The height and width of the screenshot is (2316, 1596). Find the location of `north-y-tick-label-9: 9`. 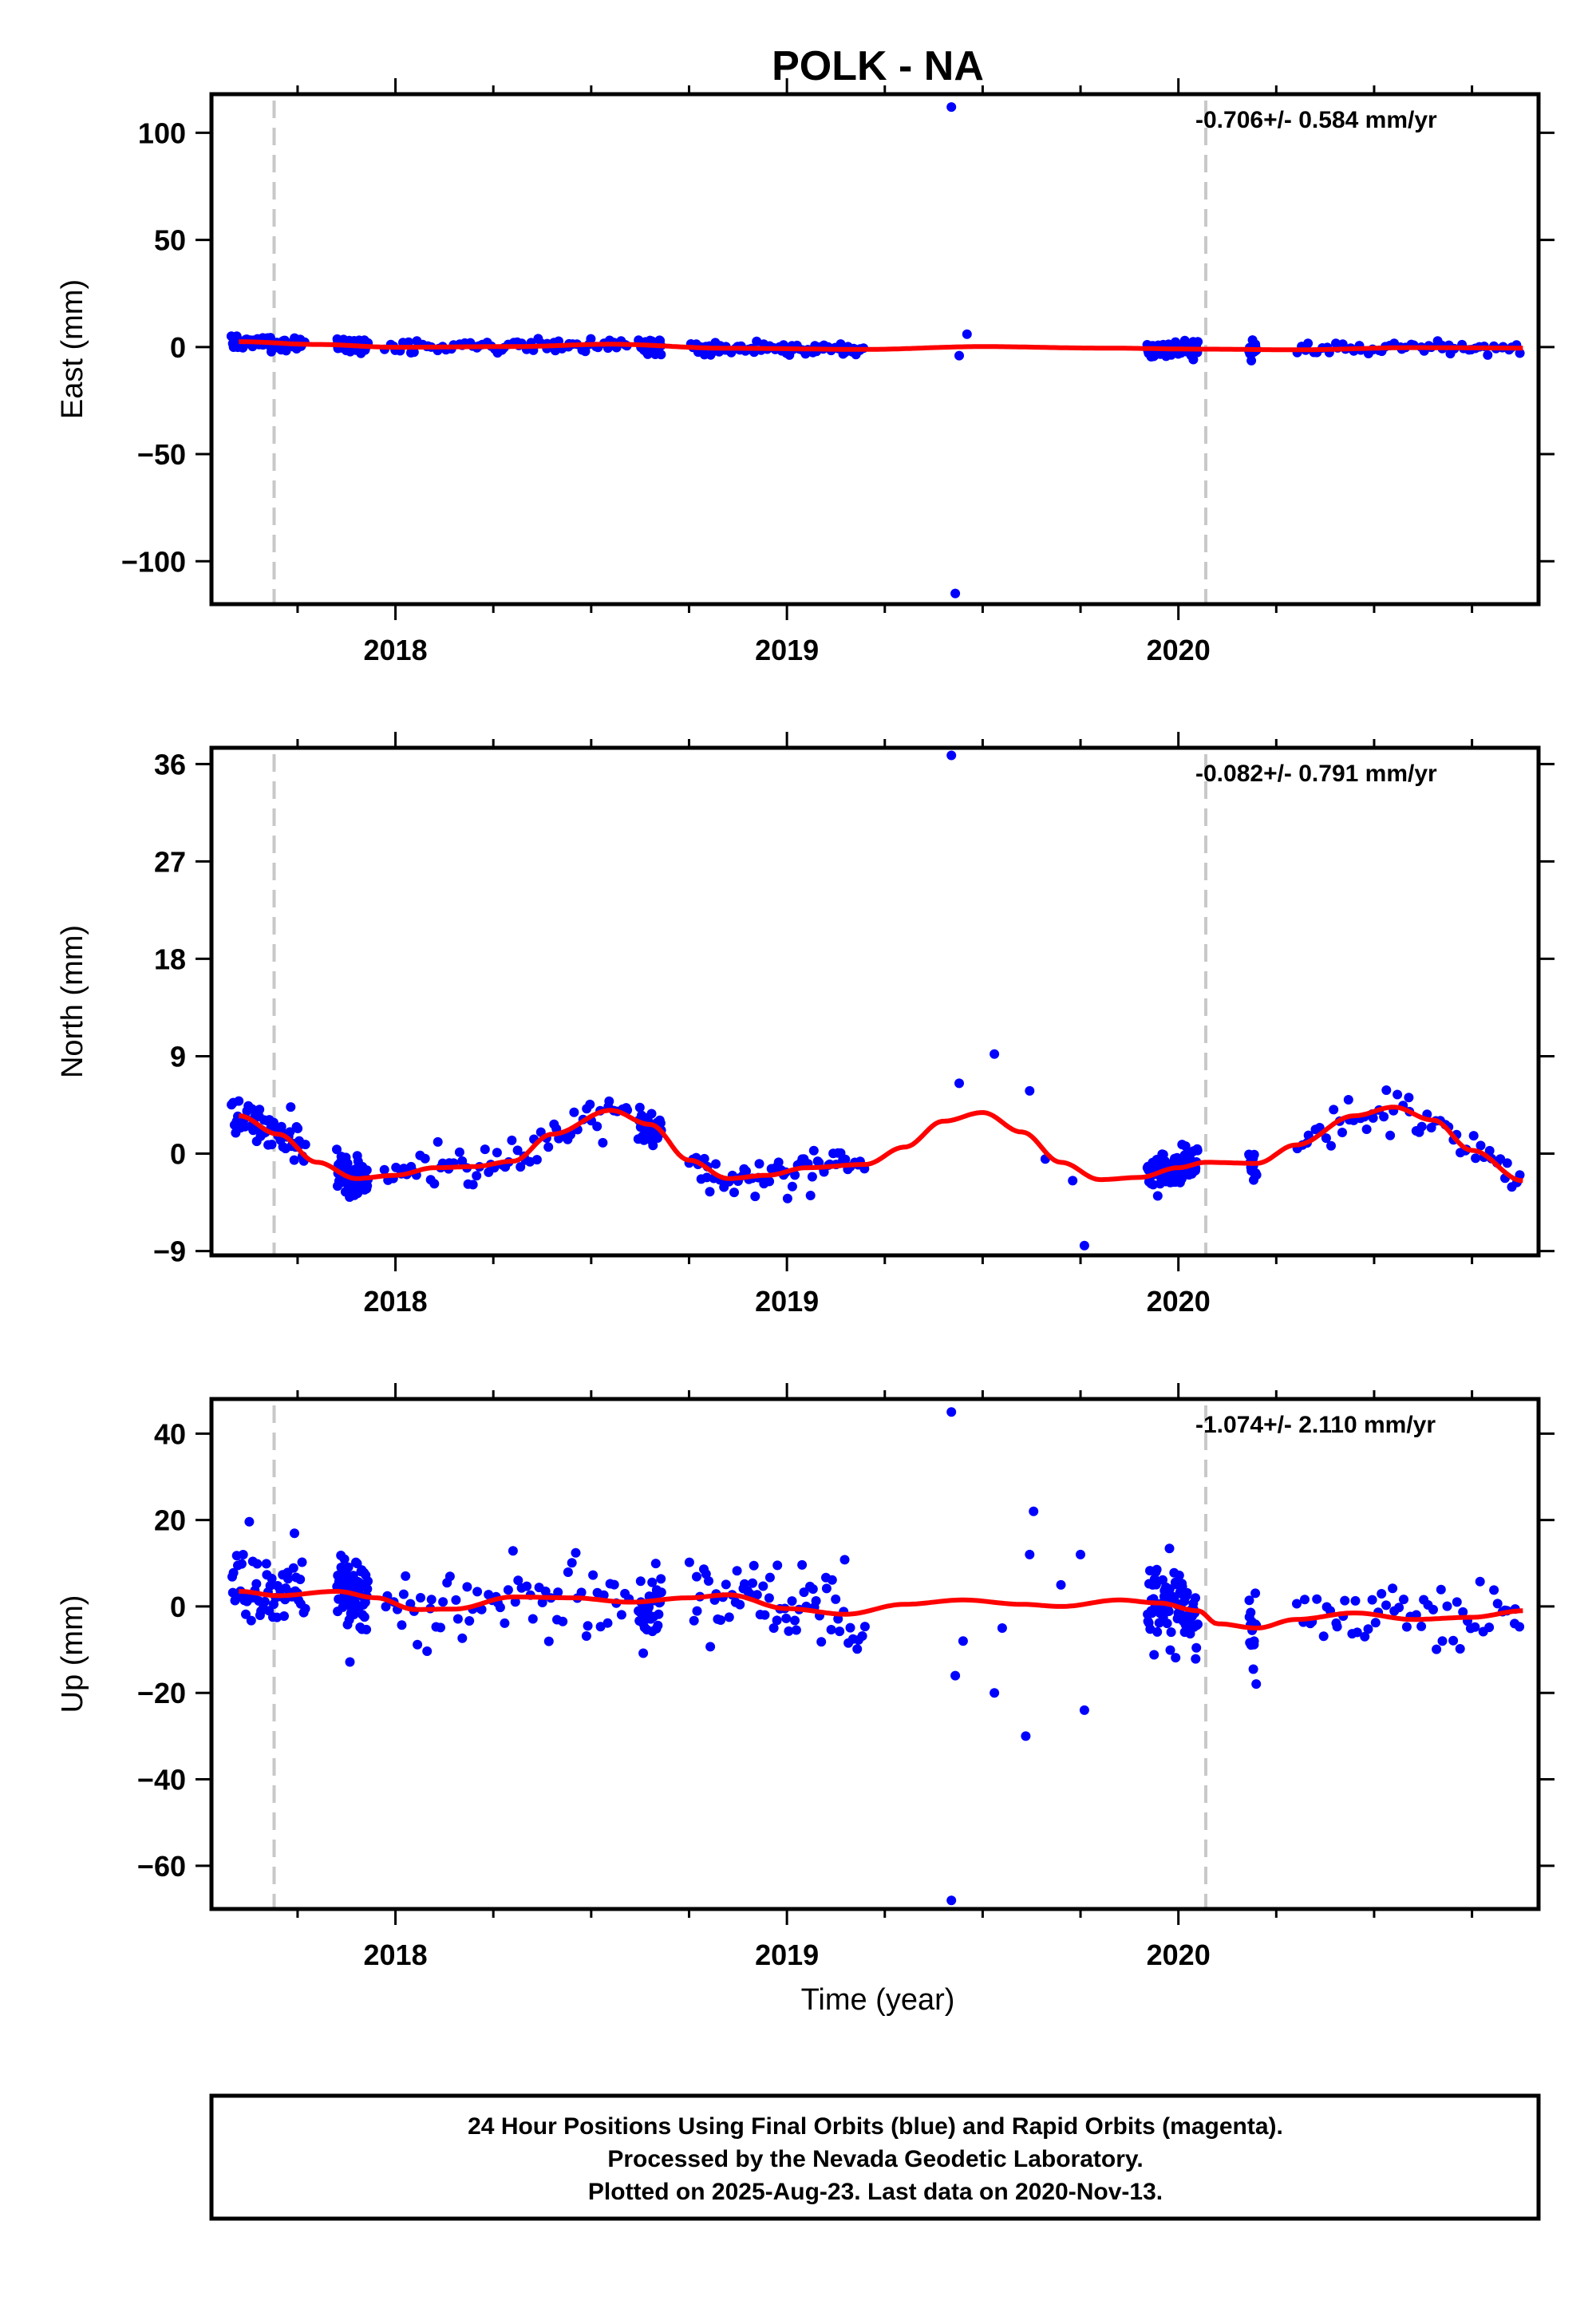

north-y-tick-label-9: 9 is located at coordinates (178, 1056).